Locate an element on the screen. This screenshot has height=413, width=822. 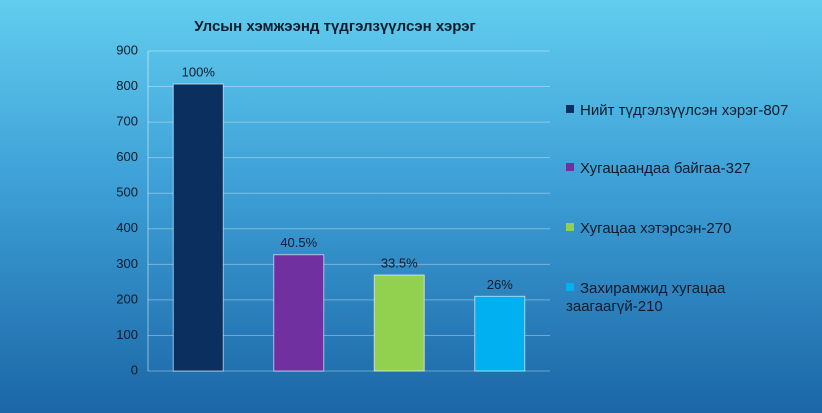
legend-label: Нийт түдгэлзүүлсэн хэрэг-807 is located at coordinates (684, 110).